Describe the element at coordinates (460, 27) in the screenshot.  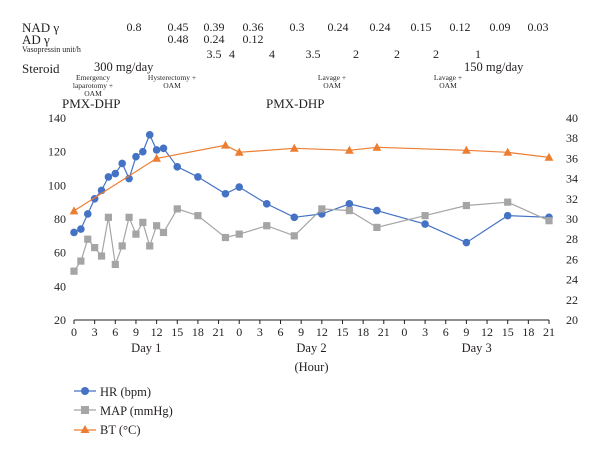
I see `nad-value: 0.12` at that location.